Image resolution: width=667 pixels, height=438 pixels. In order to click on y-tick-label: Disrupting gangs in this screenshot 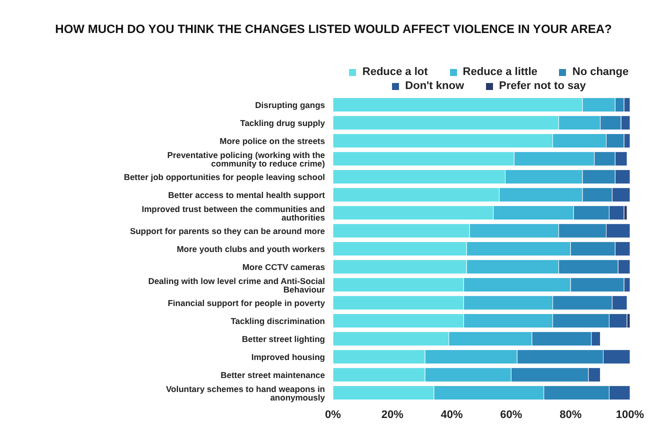, I will do `click(290, 105)`.